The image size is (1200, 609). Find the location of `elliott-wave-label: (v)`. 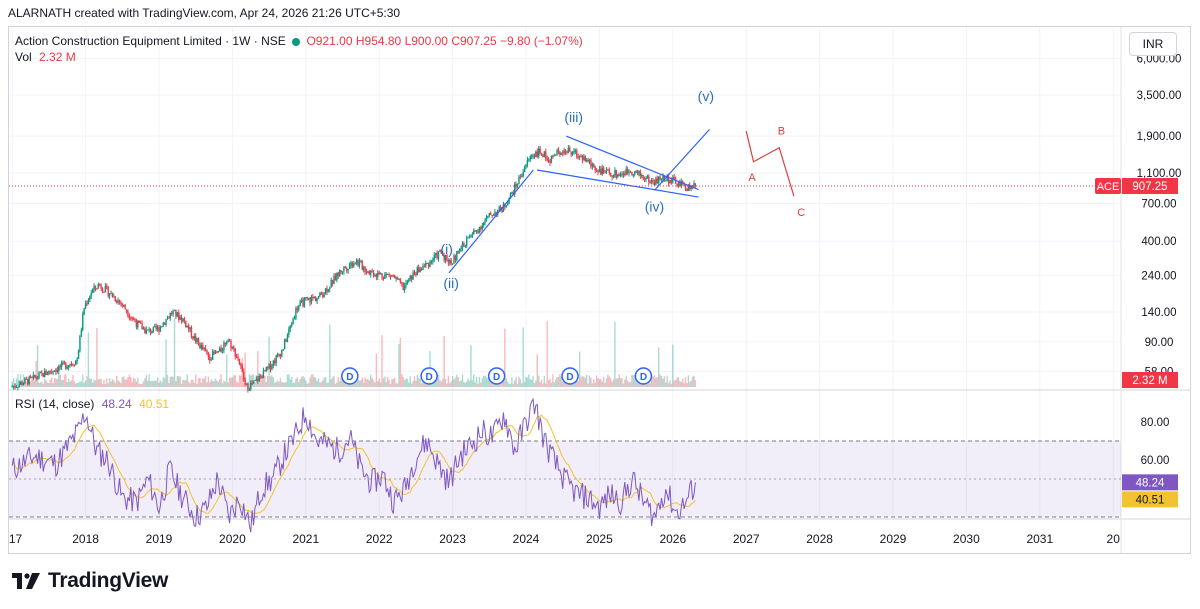

elliott-wave-label: (v) is located at coordinates (706, 96).